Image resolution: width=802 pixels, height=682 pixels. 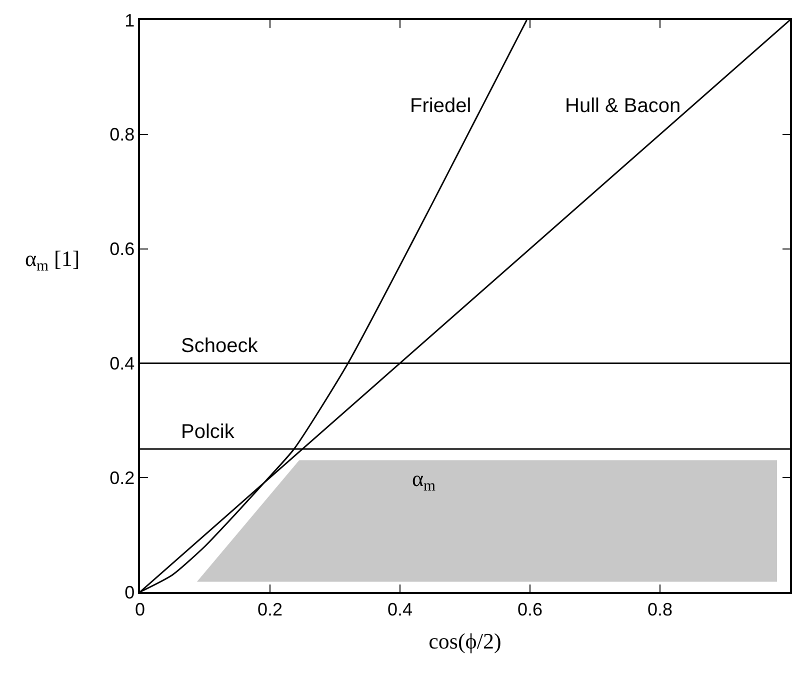 What do you see at coordinates (129, 20) in the screenshot?
I see `y-tick-label: 1` at bounding box center [129, 20].